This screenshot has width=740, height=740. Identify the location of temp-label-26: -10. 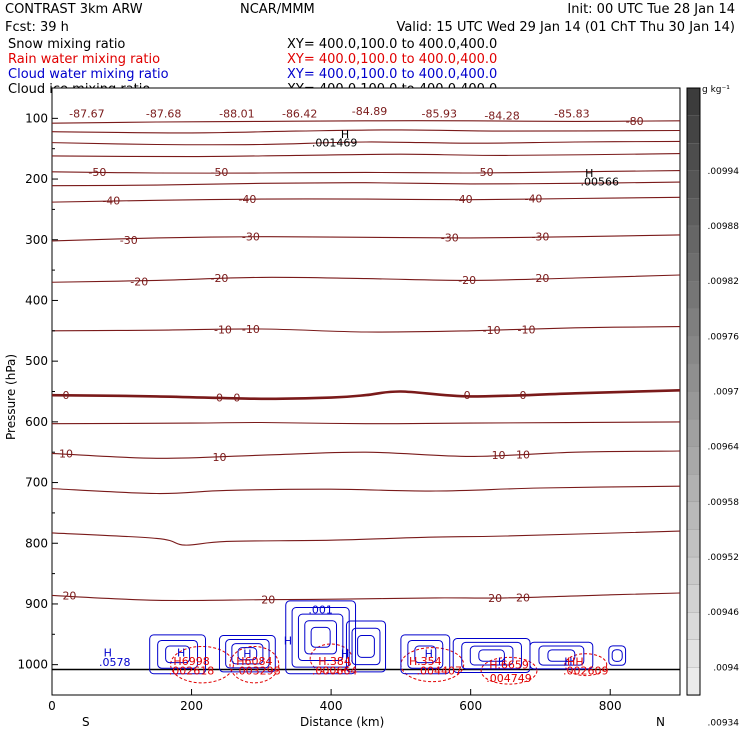
(492, 330).